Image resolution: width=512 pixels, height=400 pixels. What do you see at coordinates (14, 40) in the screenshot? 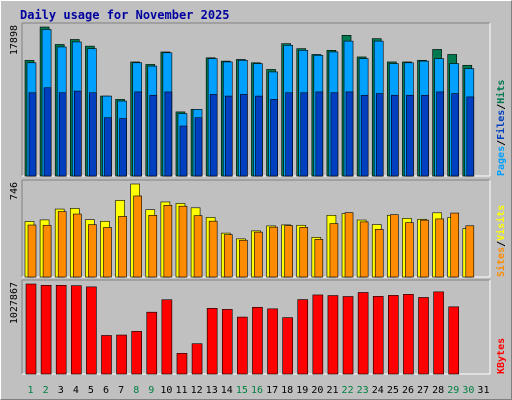
I see `hits-ymax-label: 17898` at bounding box center [14, 40].